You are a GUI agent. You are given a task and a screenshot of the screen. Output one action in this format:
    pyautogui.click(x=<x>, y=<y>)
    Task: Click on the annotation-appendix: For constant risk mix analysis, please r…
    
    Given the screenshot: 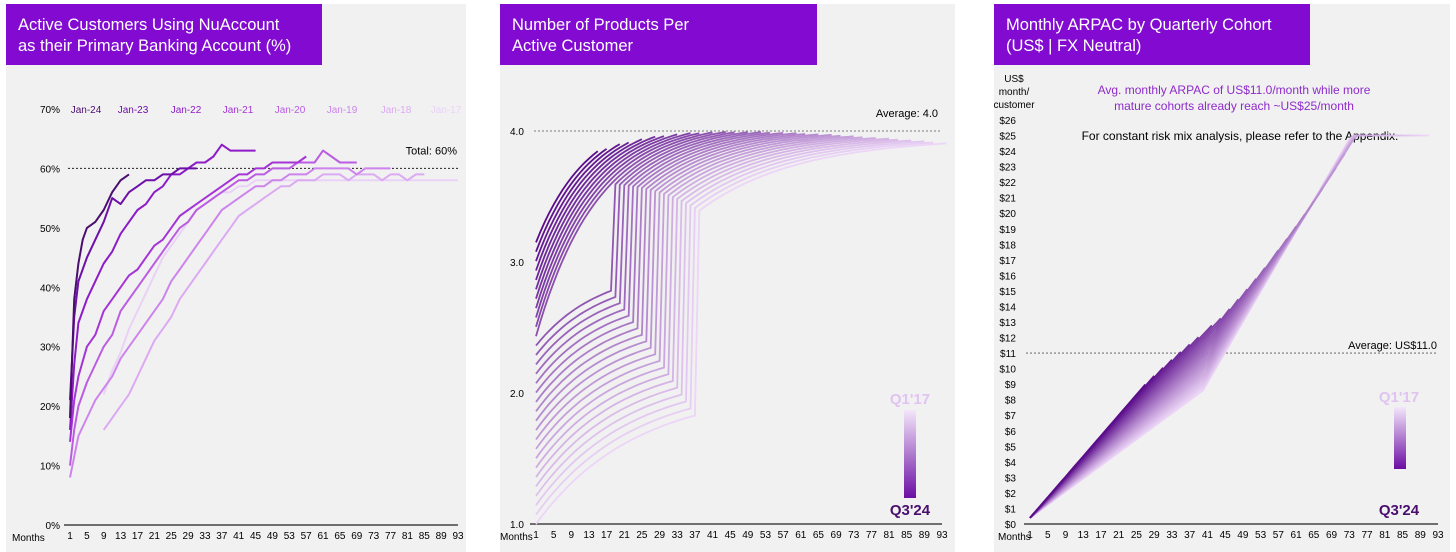 What is the action you would take?
    pyautogui.click(x=1240, y=136)
    